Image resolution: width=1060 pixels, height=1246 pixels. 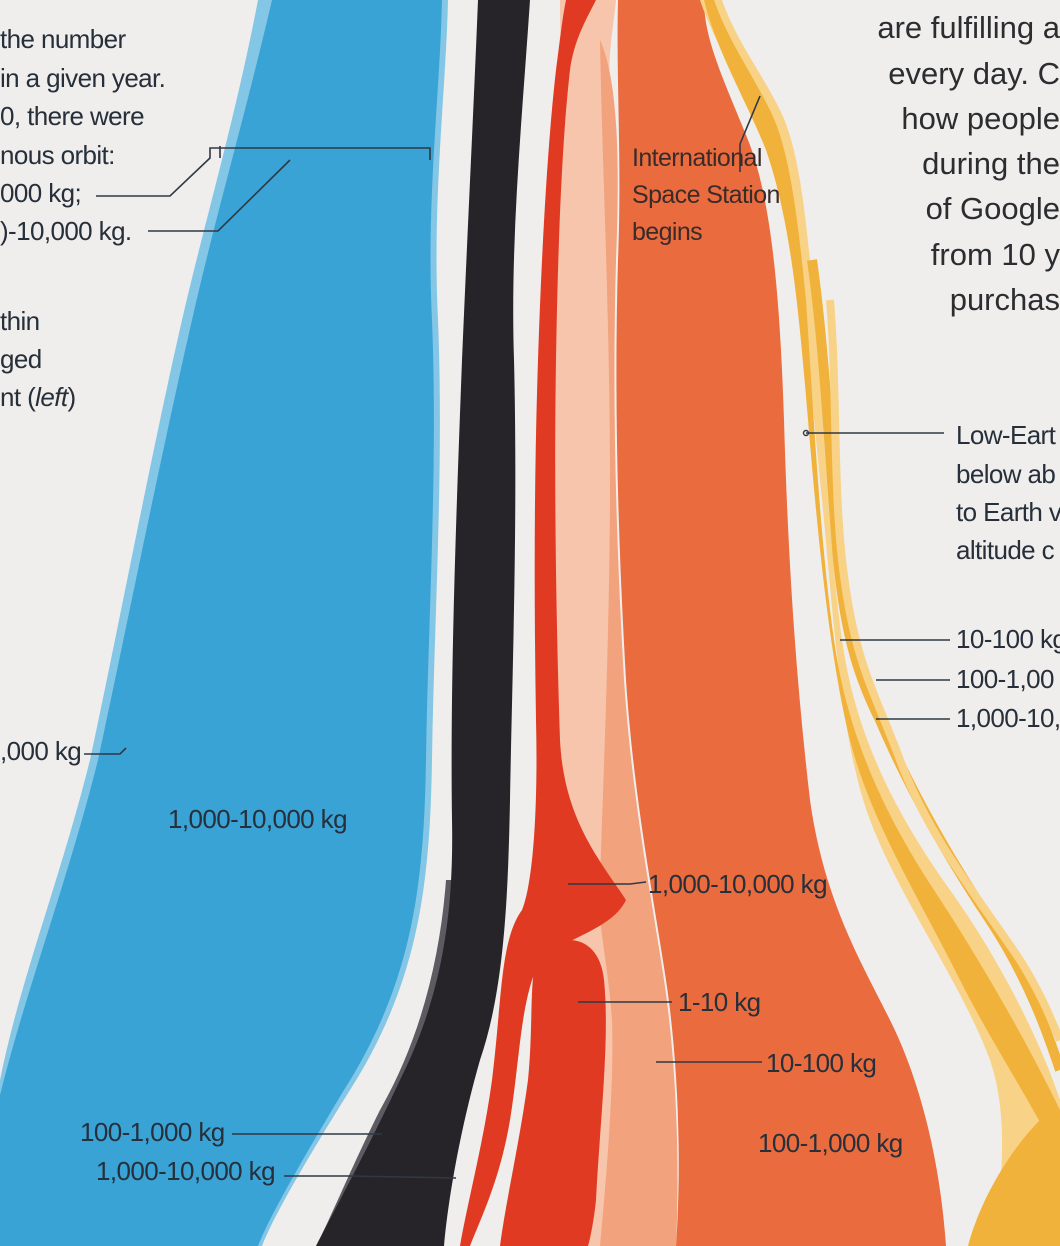 I want to click on left-text-line-6: )-10,000 kg., so click(x=66, y=231).